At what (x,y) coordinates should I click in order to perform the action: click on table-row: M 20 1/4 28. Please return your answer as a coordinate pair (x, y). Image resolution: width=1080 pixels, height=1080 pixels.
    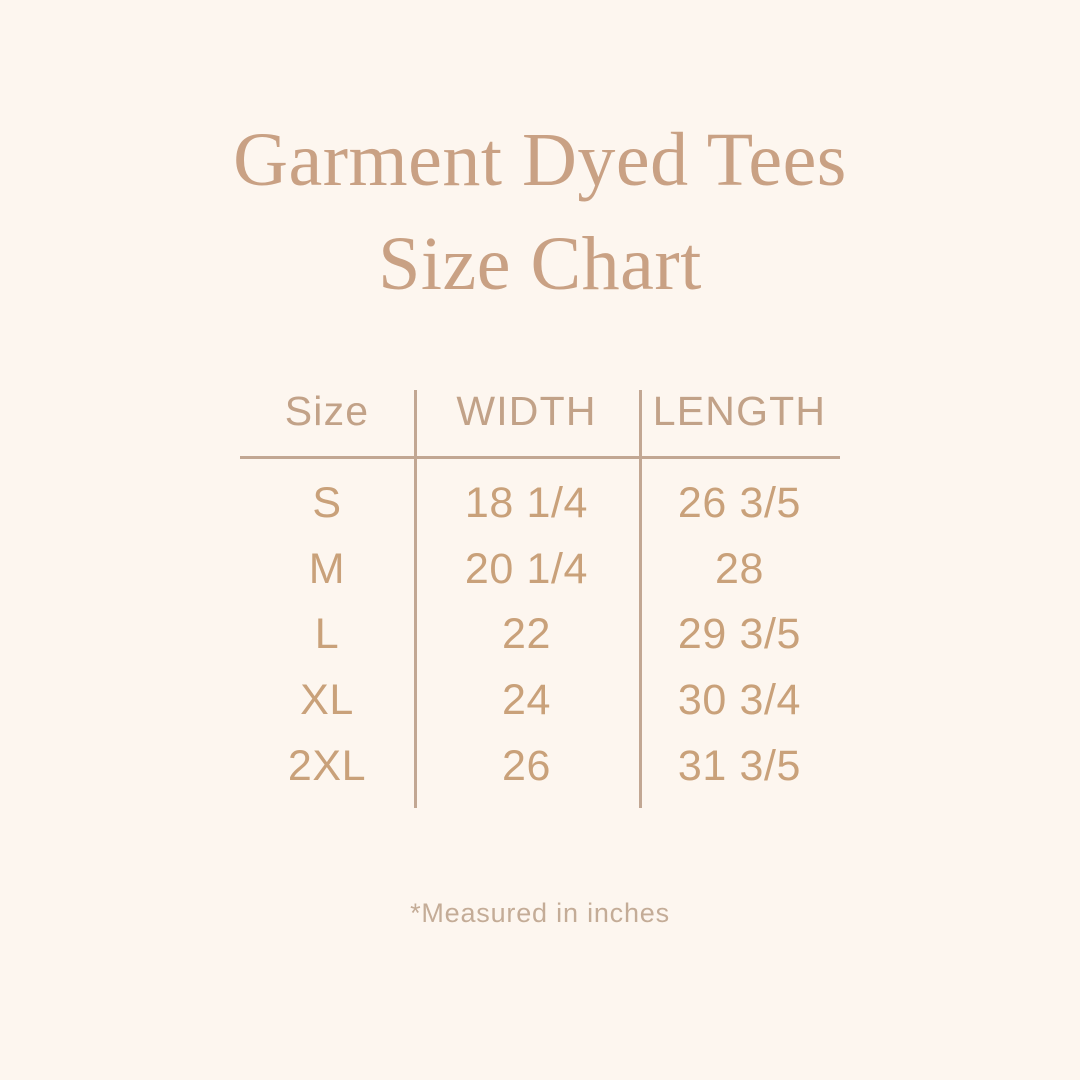
    Looking at the image, I should click on (540, 569).